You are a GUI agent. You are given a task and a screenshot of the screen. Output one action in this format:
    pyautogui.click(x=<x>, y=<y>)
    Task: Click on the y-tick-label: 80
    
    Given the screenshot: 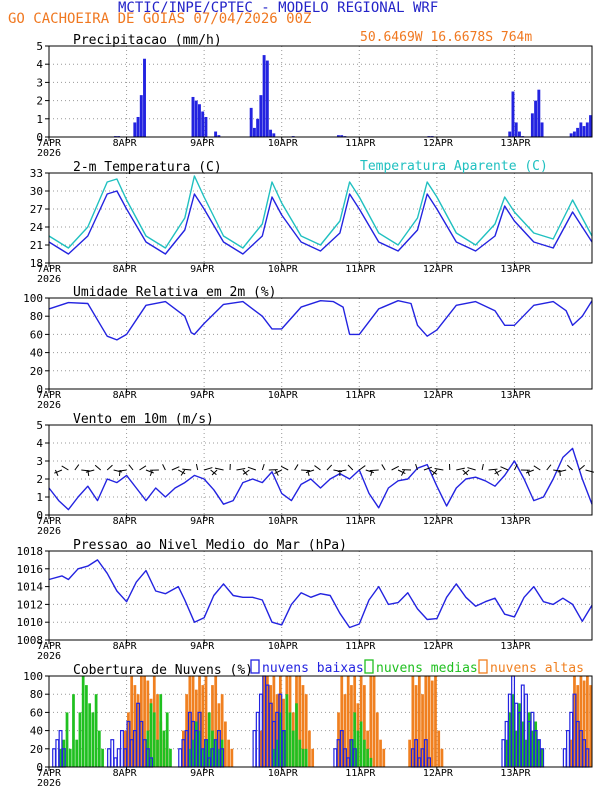 What is the action you would take?
    pyautogui.click(x=36, y=316)
    